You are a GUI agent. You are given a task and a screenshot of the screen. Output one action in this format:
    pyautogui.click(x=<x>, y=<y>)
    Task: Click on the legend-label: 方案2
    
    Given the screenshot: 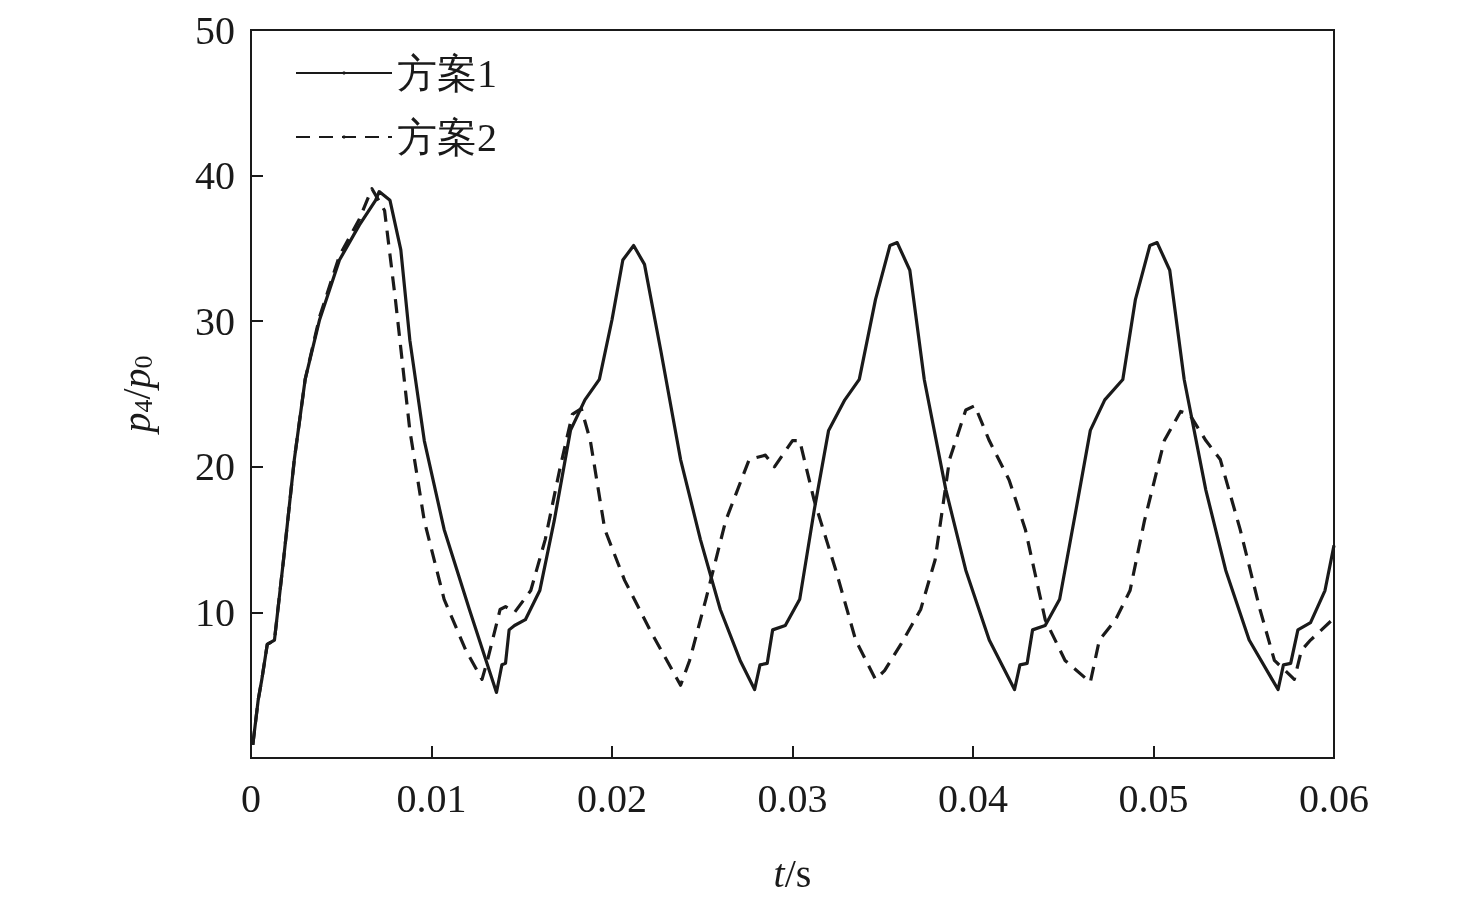 What is the action you would take?
    pyautogui.click(x=447, y=137)
    